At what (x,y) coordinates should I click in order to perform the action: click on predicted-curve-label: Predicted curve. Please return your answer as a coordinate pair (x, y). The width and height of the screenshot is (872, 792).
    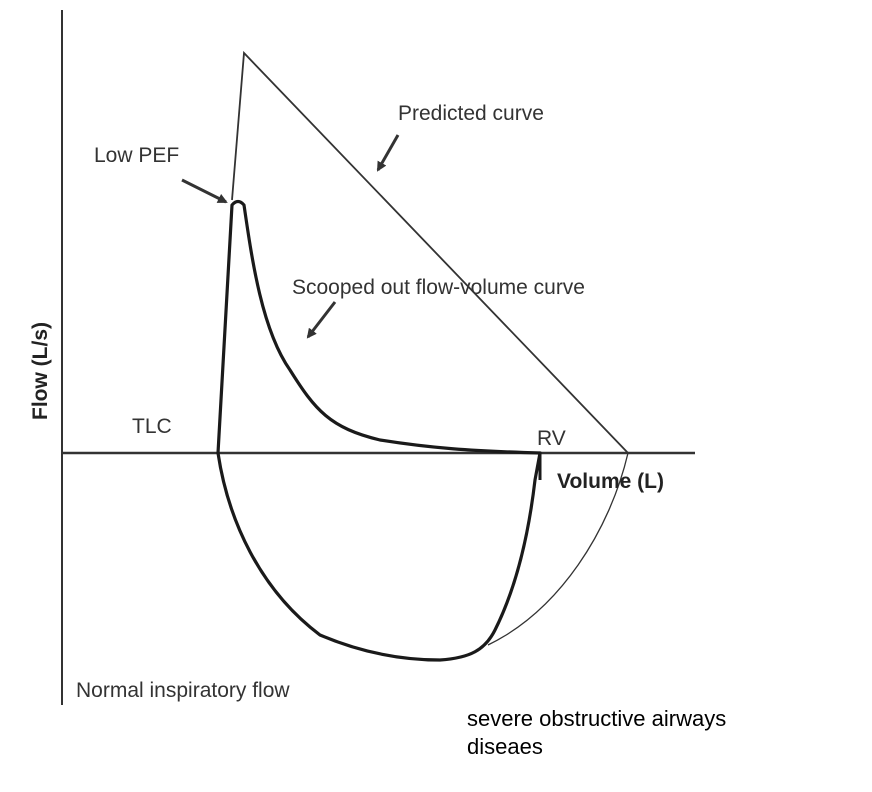
    Looking at the image, I should click on (471, 113).